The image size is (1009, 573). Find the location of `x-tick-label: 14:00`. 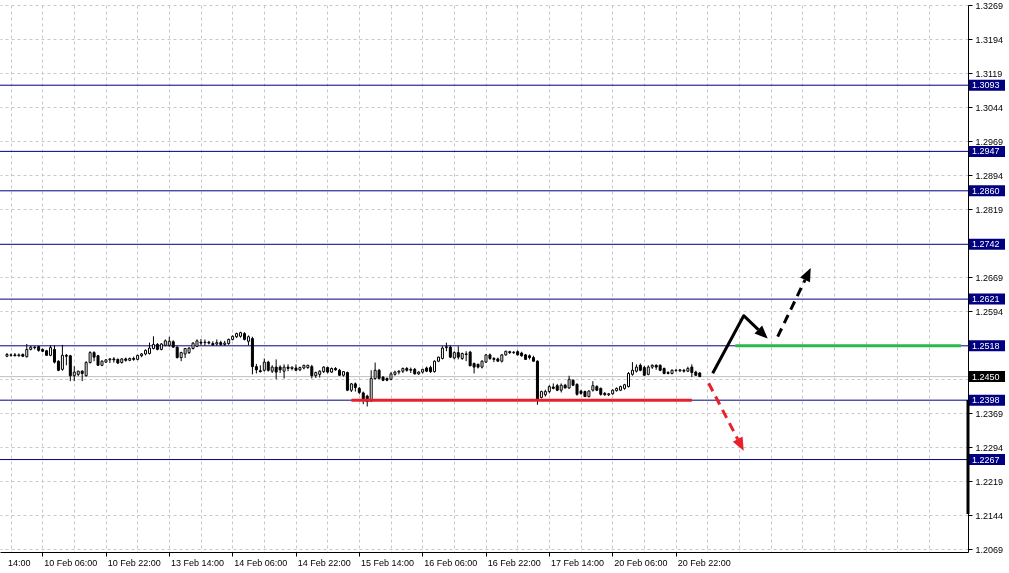

x-tick-label: 14:00 is located at coordinates (19, 562).